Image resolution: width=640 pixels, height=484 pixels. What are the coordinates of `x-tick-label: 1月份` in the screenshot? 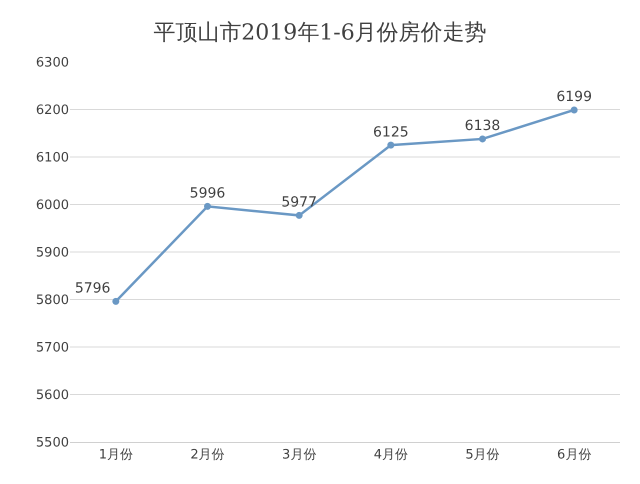 It's located at (115, 455).